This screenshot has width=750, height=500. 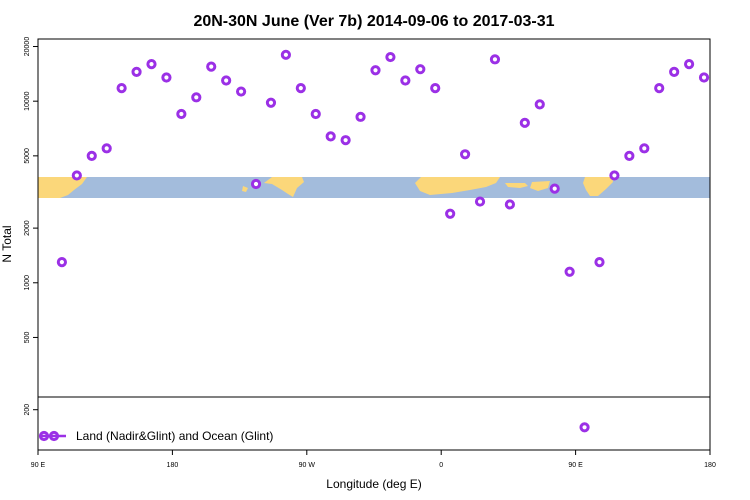 I want to click on legend-label: Land (Nadir&Glint) and Ocean (Glint), so click(x=174, y=436).